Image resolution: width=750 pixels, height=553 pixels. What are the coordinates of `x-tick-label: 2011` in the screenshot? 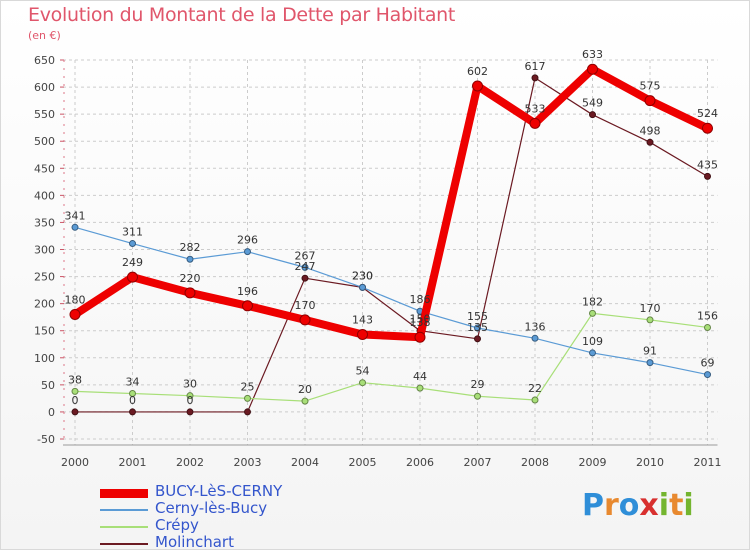 It's located at (708, 462).